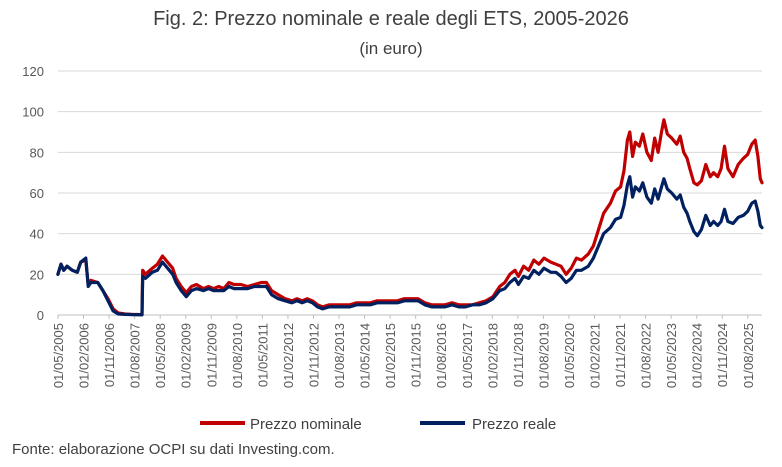 The height and width of the screenshot is (467, 782). What do you see at coordinates (518, 355) in the screenshot?
I see `x-tick-label: 01/11/2018` at bounding box center [518, 355].